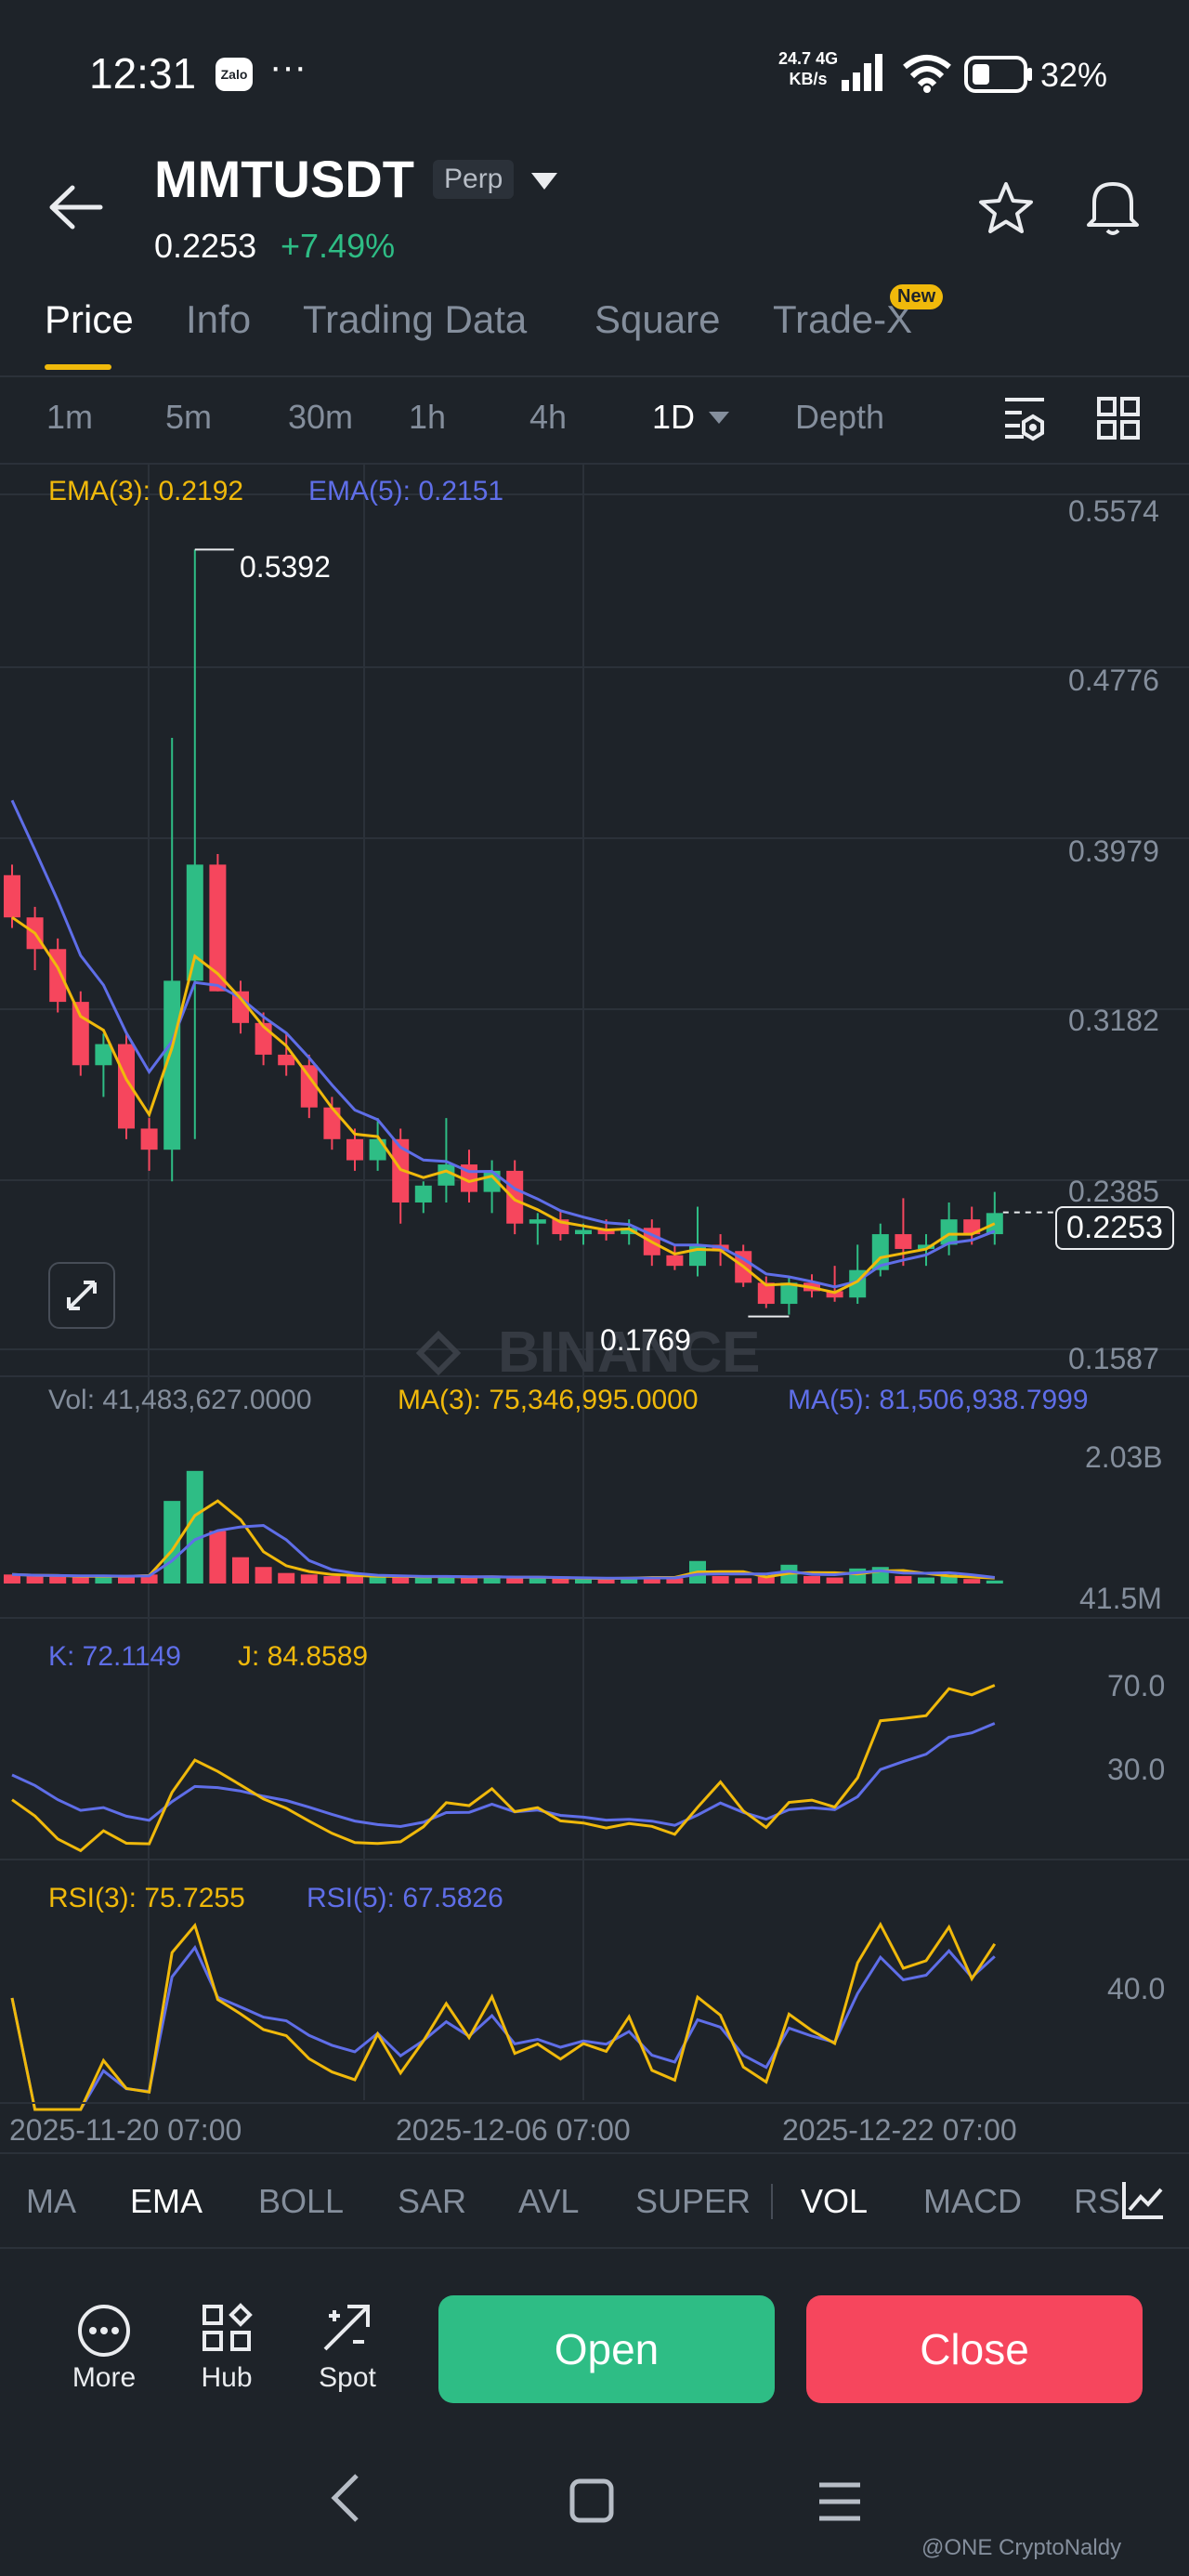 This screenshot has width=1189, height=2576. What do you see at coordinates (1118, 418) in the screenshot?
I see `layout-grid-icon` at bounding box center [1118, 418].